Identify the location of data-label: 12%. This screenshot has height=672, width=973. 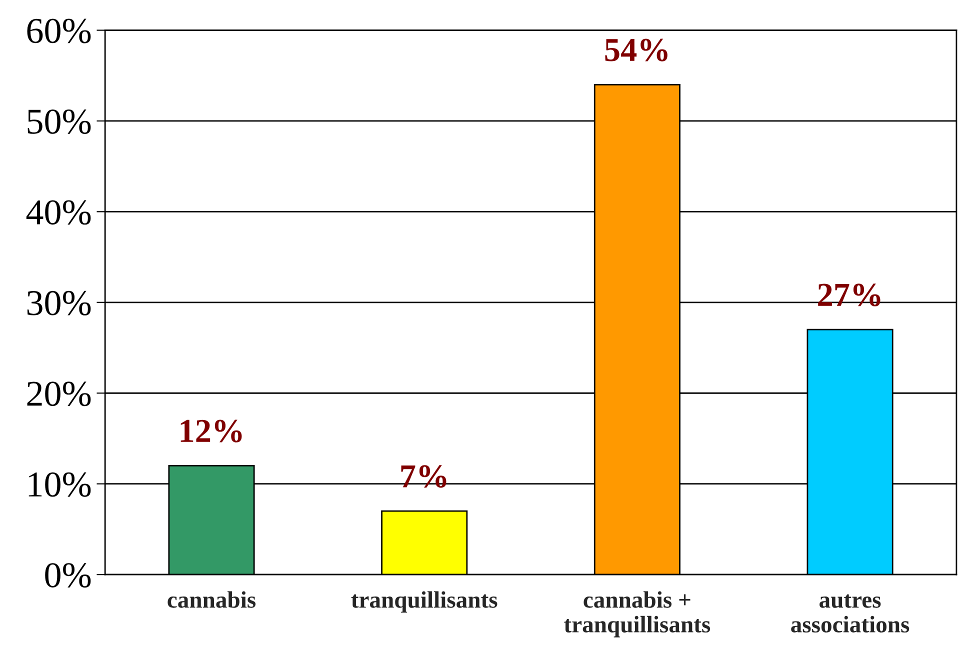
(211, 431).